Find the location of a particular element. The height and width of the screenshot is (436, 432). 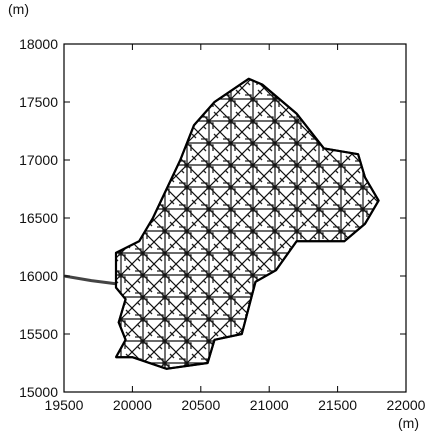

y-tick-label: 15000 is located at coordinates (38, 392).